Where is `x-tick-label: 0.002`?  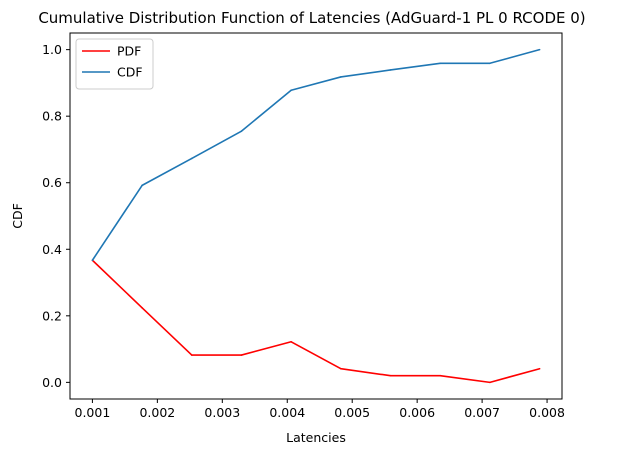
x-tick-label: 0.002 is located at coordinates (157, 412).